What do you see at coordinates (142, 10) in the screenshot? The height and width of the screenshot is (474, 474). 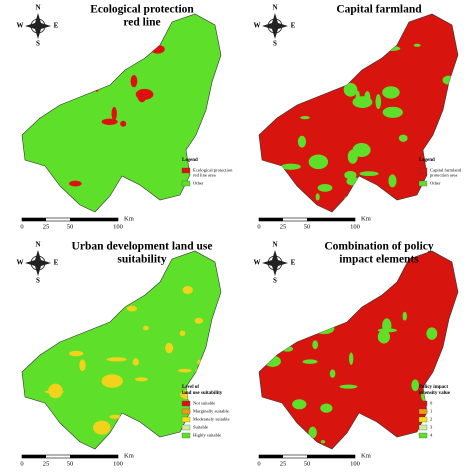 I see `map-title: Ecological protection` at bounding box center [142, 10].